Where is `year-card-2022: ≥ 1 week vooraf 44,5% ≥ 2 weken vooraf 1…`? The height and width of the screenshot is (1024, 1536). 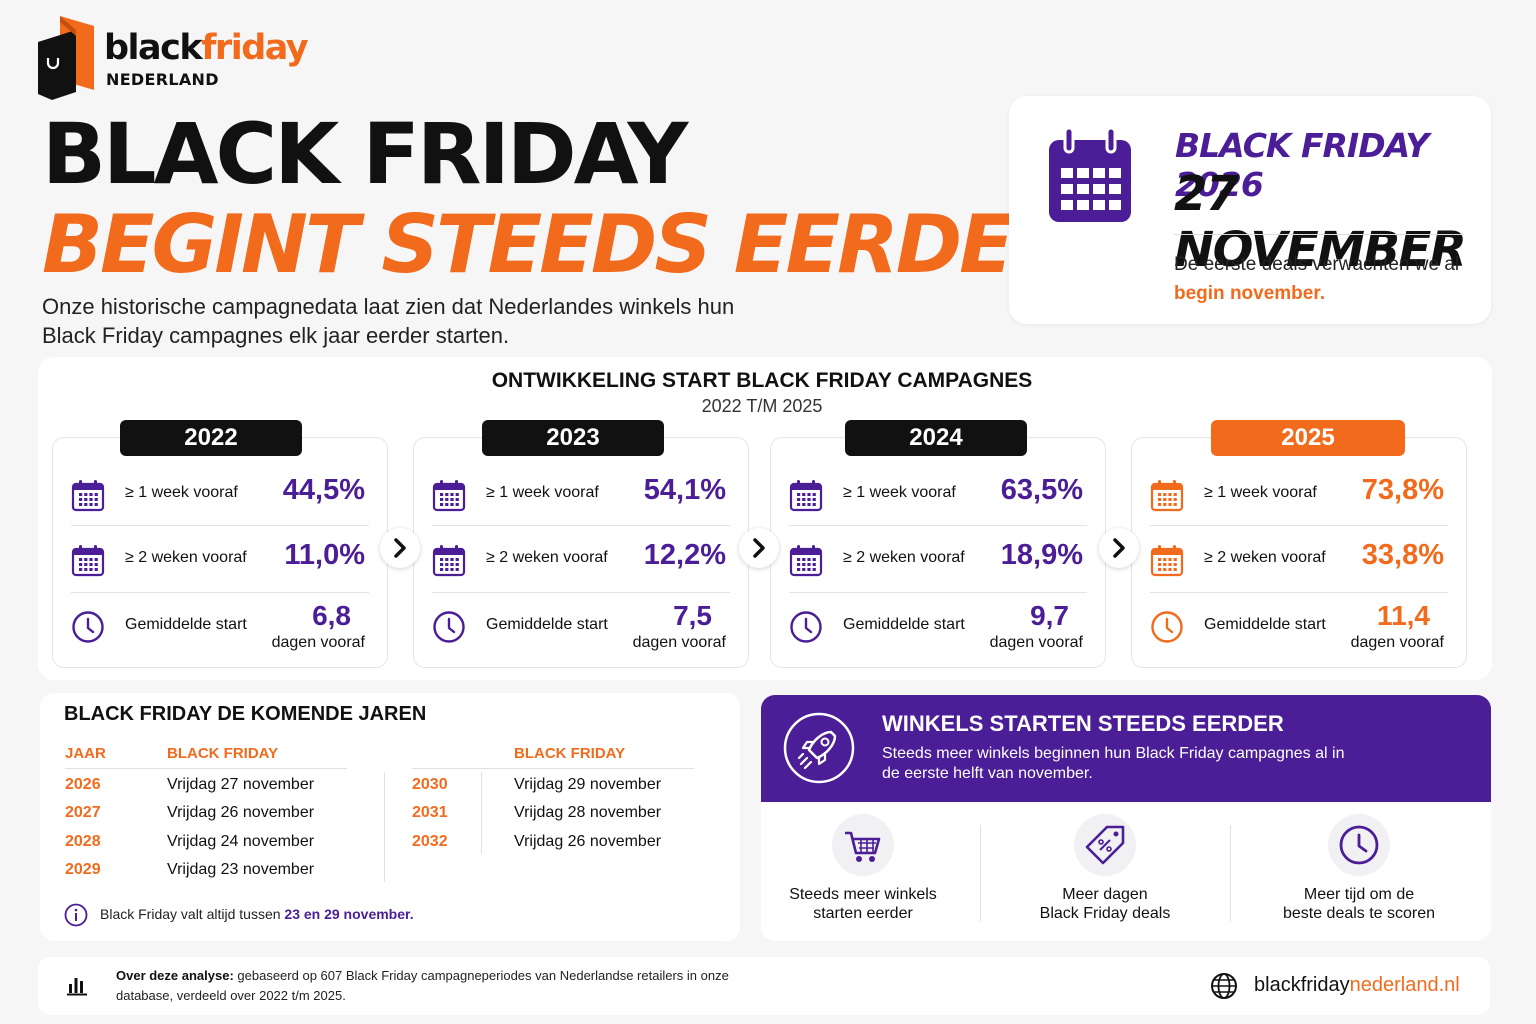
year-card-2022: ≥ 1 week vooraf 44,5% ≥ 2 weken vooraf 1… is located at coordinates (220, 552).